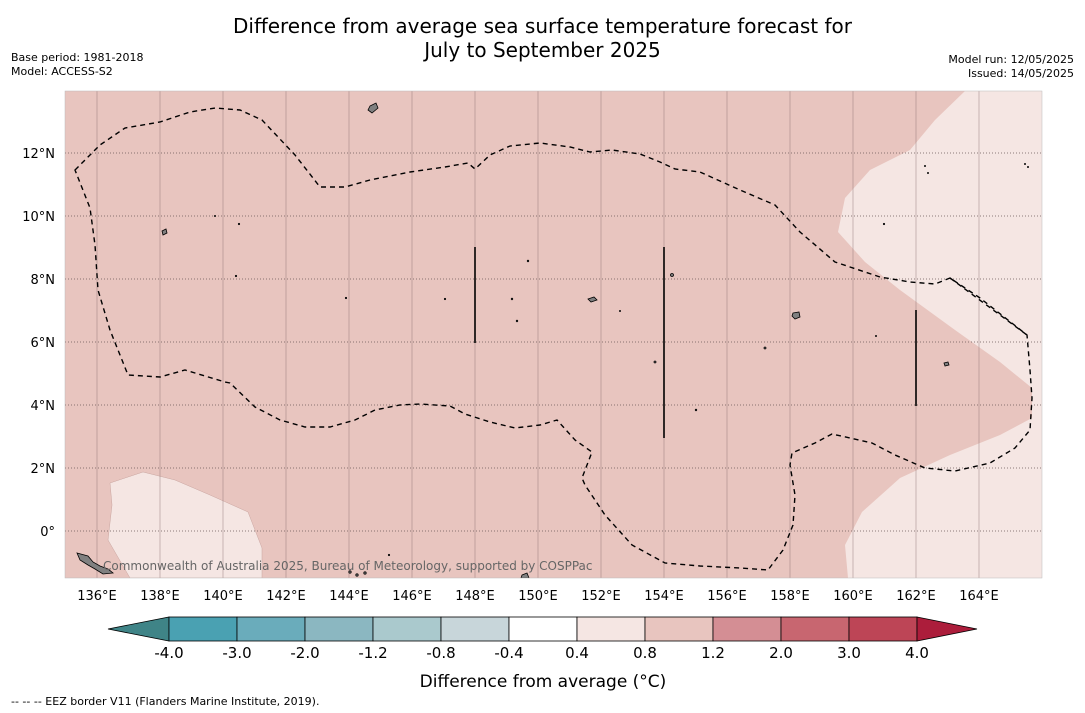  I want to click on colorbar-tick: 1.2, so click(713, 653).